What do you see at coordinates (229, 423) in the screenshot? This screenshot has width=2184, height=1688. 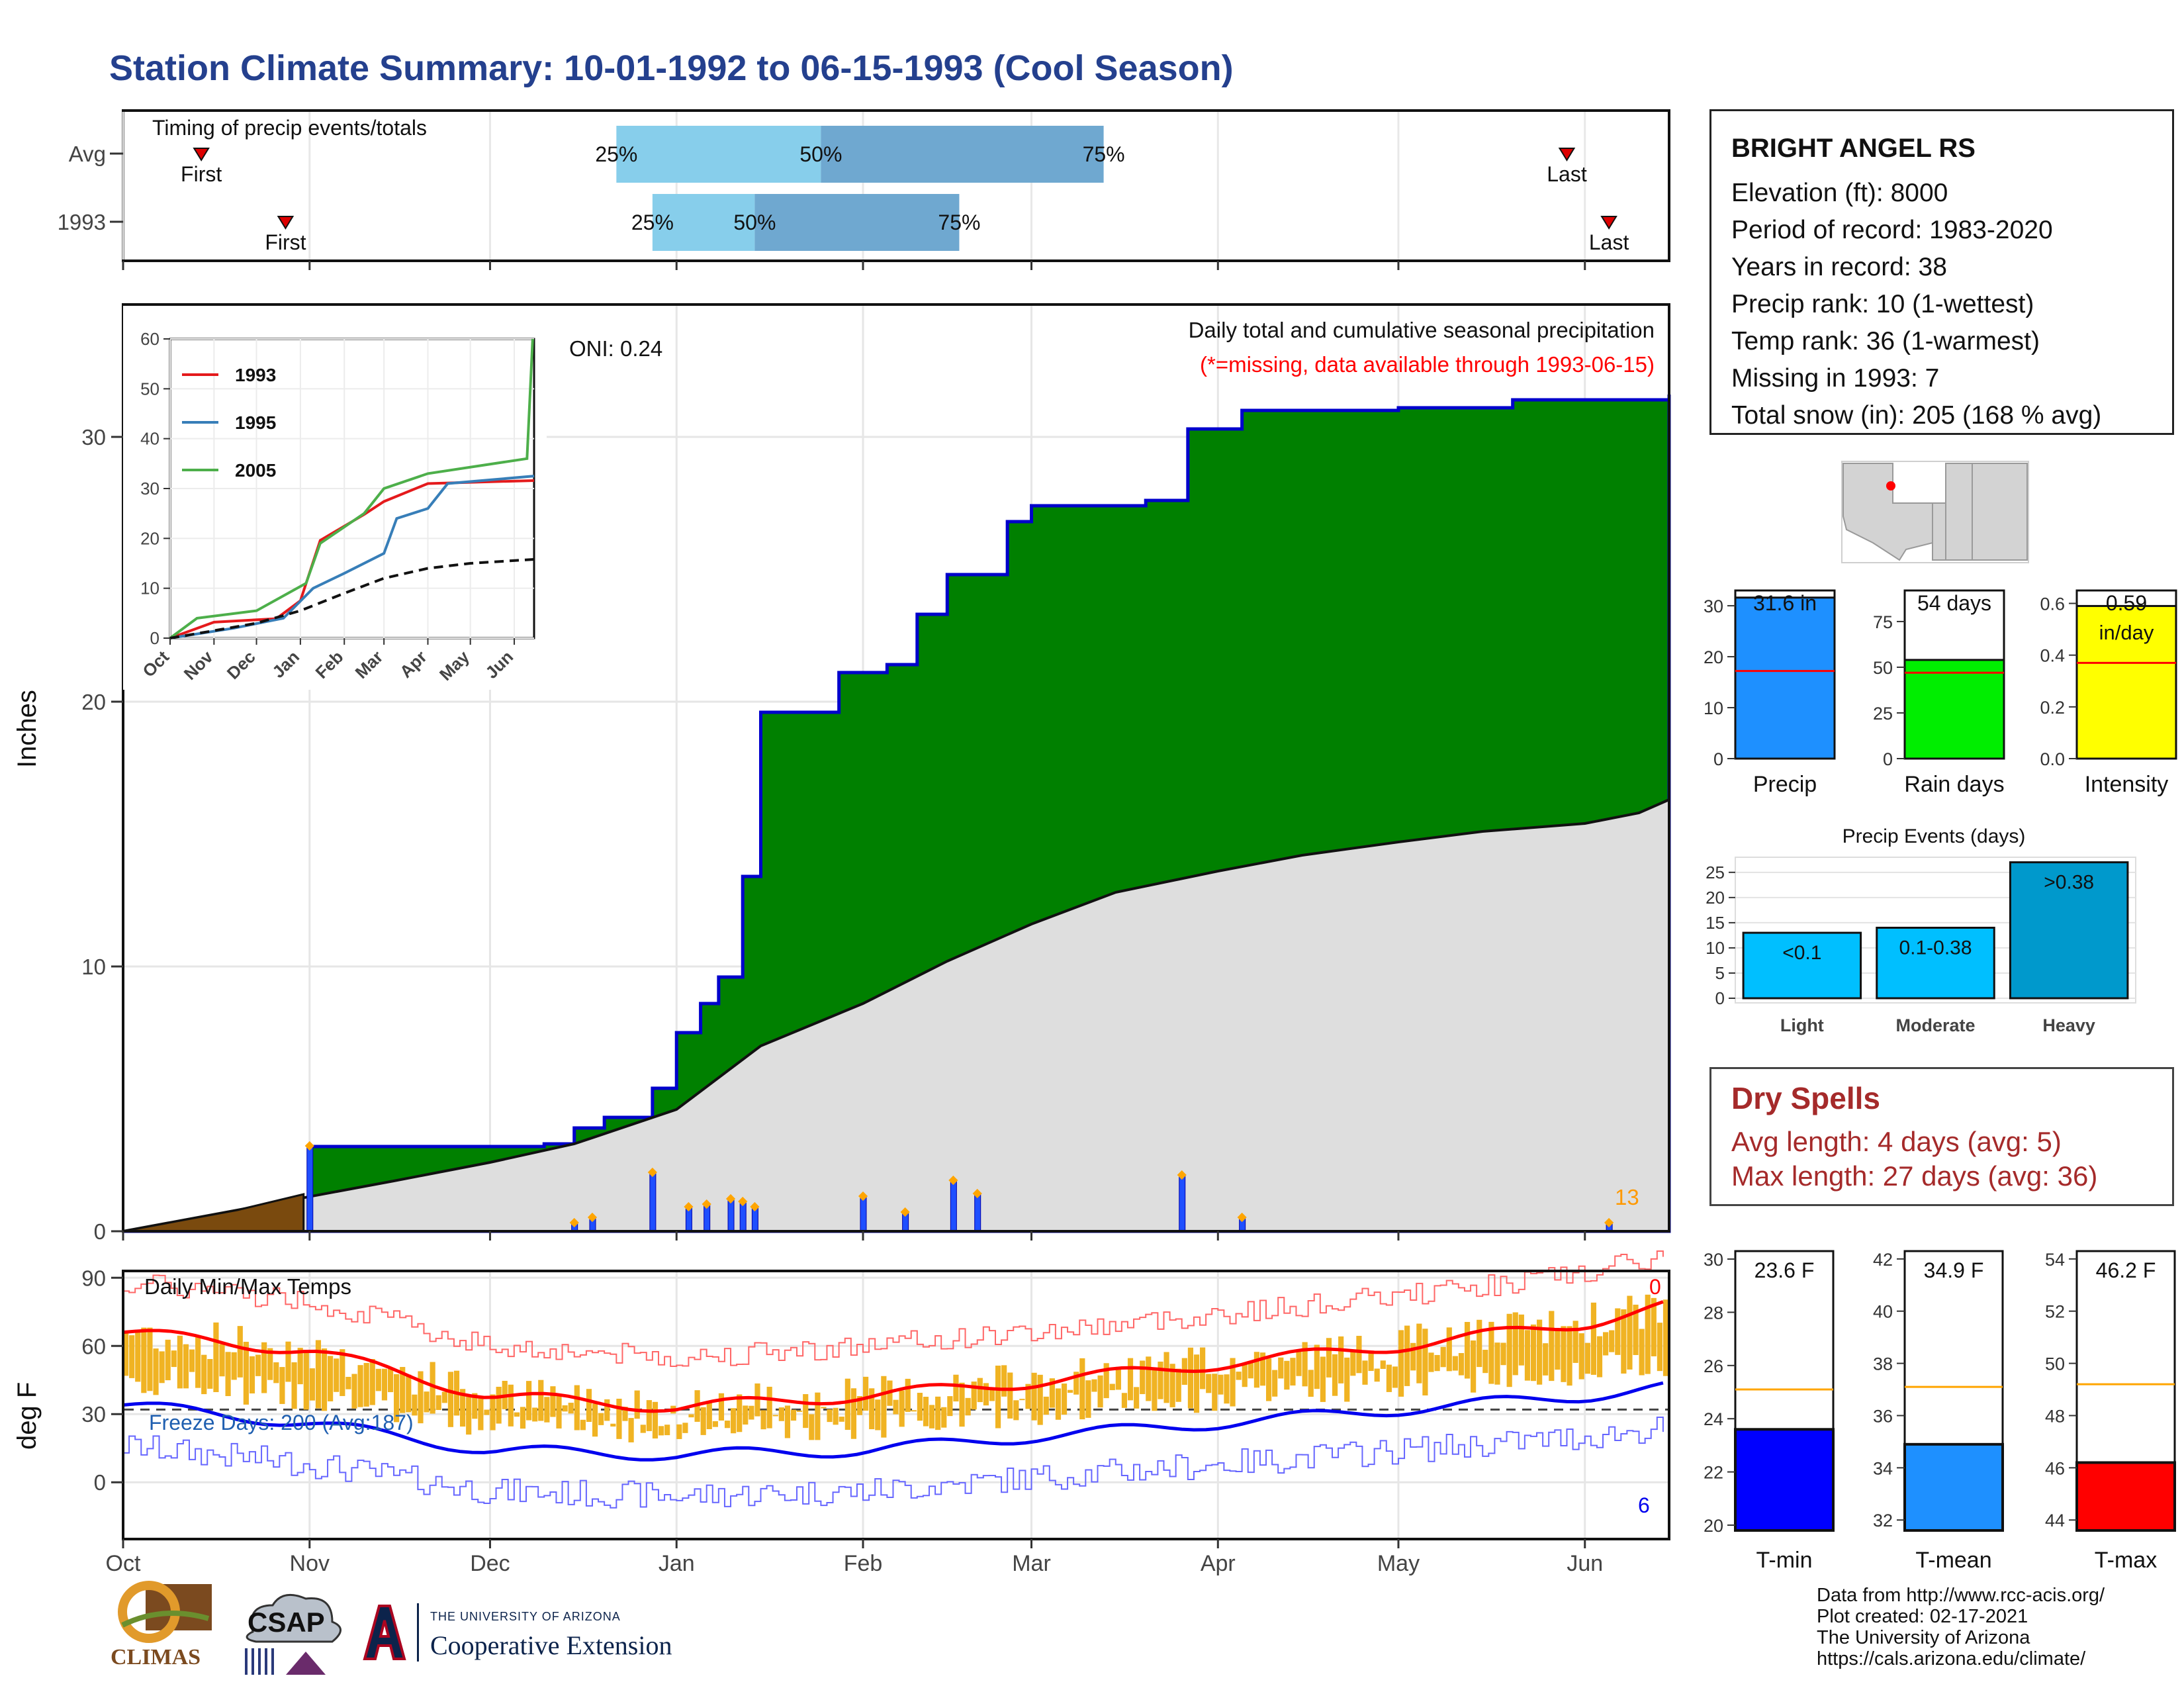 I see `inset-legend: 1993 1995 2005` at bounding box center [229, 423].